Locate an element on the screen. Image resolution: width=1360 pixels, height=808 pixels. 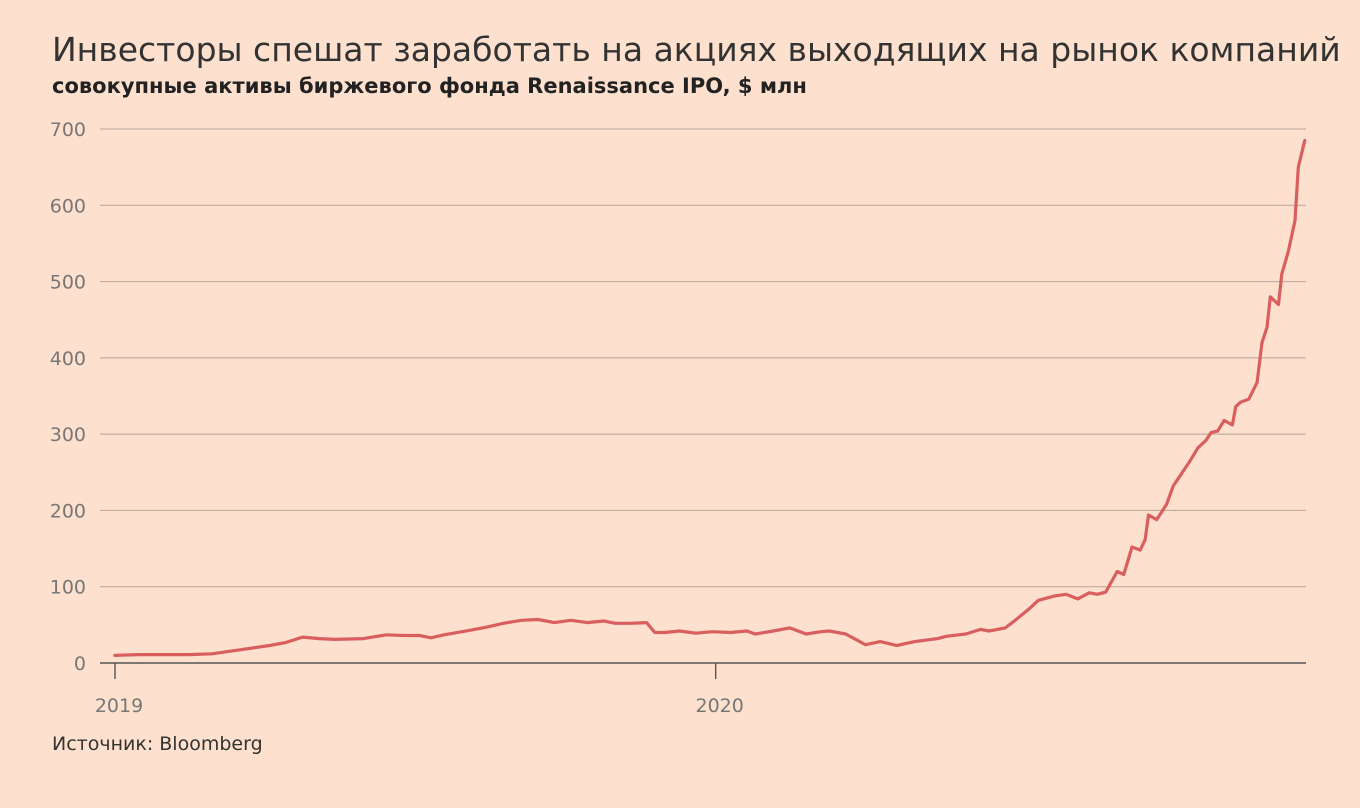
x-axis: 2019 2020 is located at coordinates (419, 690).